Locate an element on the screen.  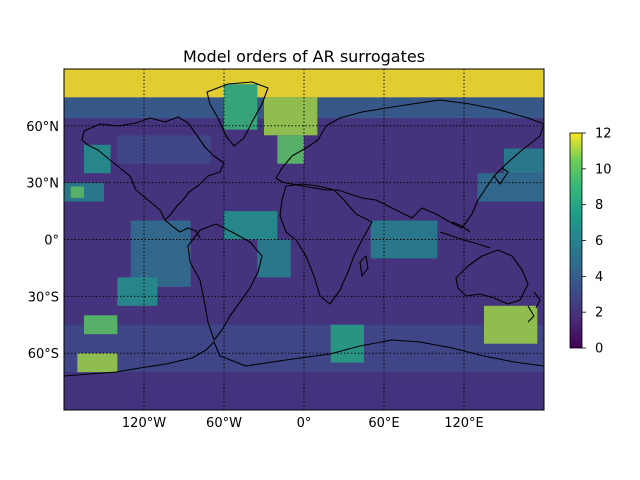
y-tick-label-0: 60°N is located at coordinates (42, 127).